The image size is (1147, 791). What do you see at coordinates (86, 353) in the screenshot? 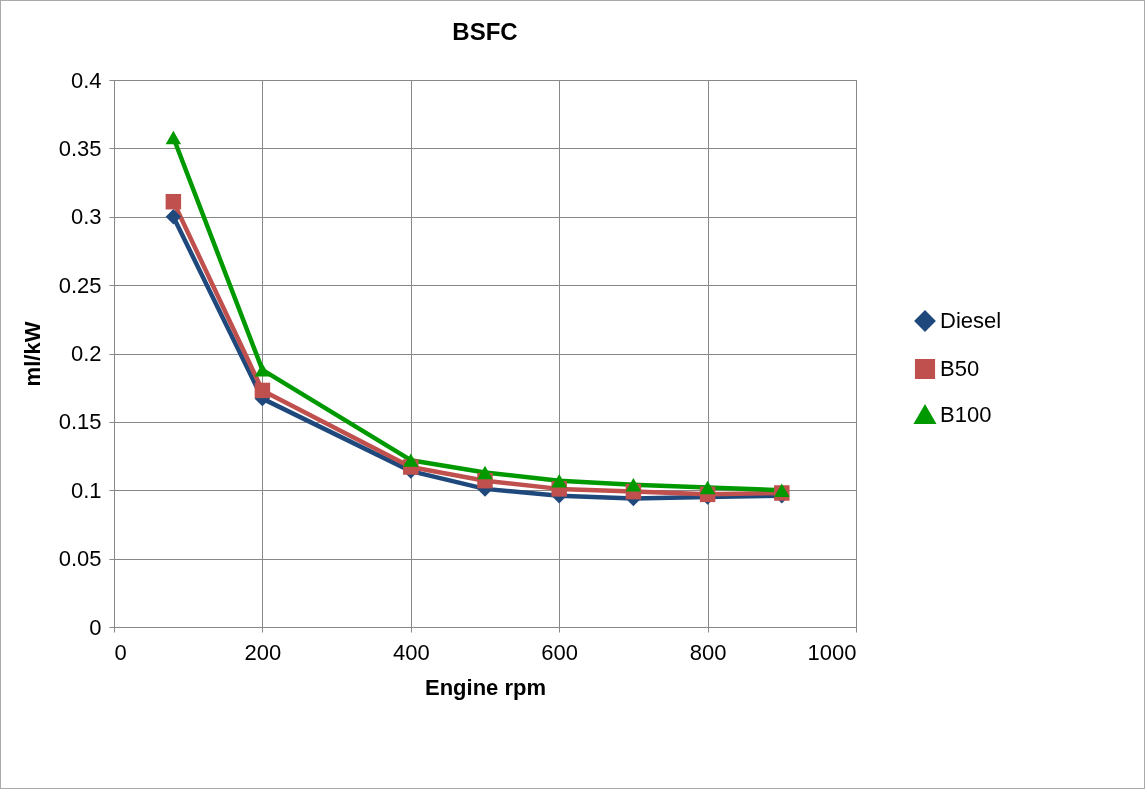
I see `y-tick-label: 0.2` at bounding box center [86, 353].